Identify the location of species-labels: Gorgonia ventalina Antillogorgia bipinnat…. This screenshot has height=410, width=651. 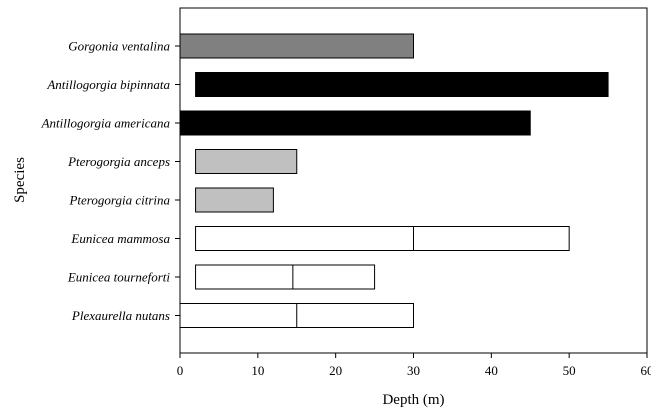
(110, 181).